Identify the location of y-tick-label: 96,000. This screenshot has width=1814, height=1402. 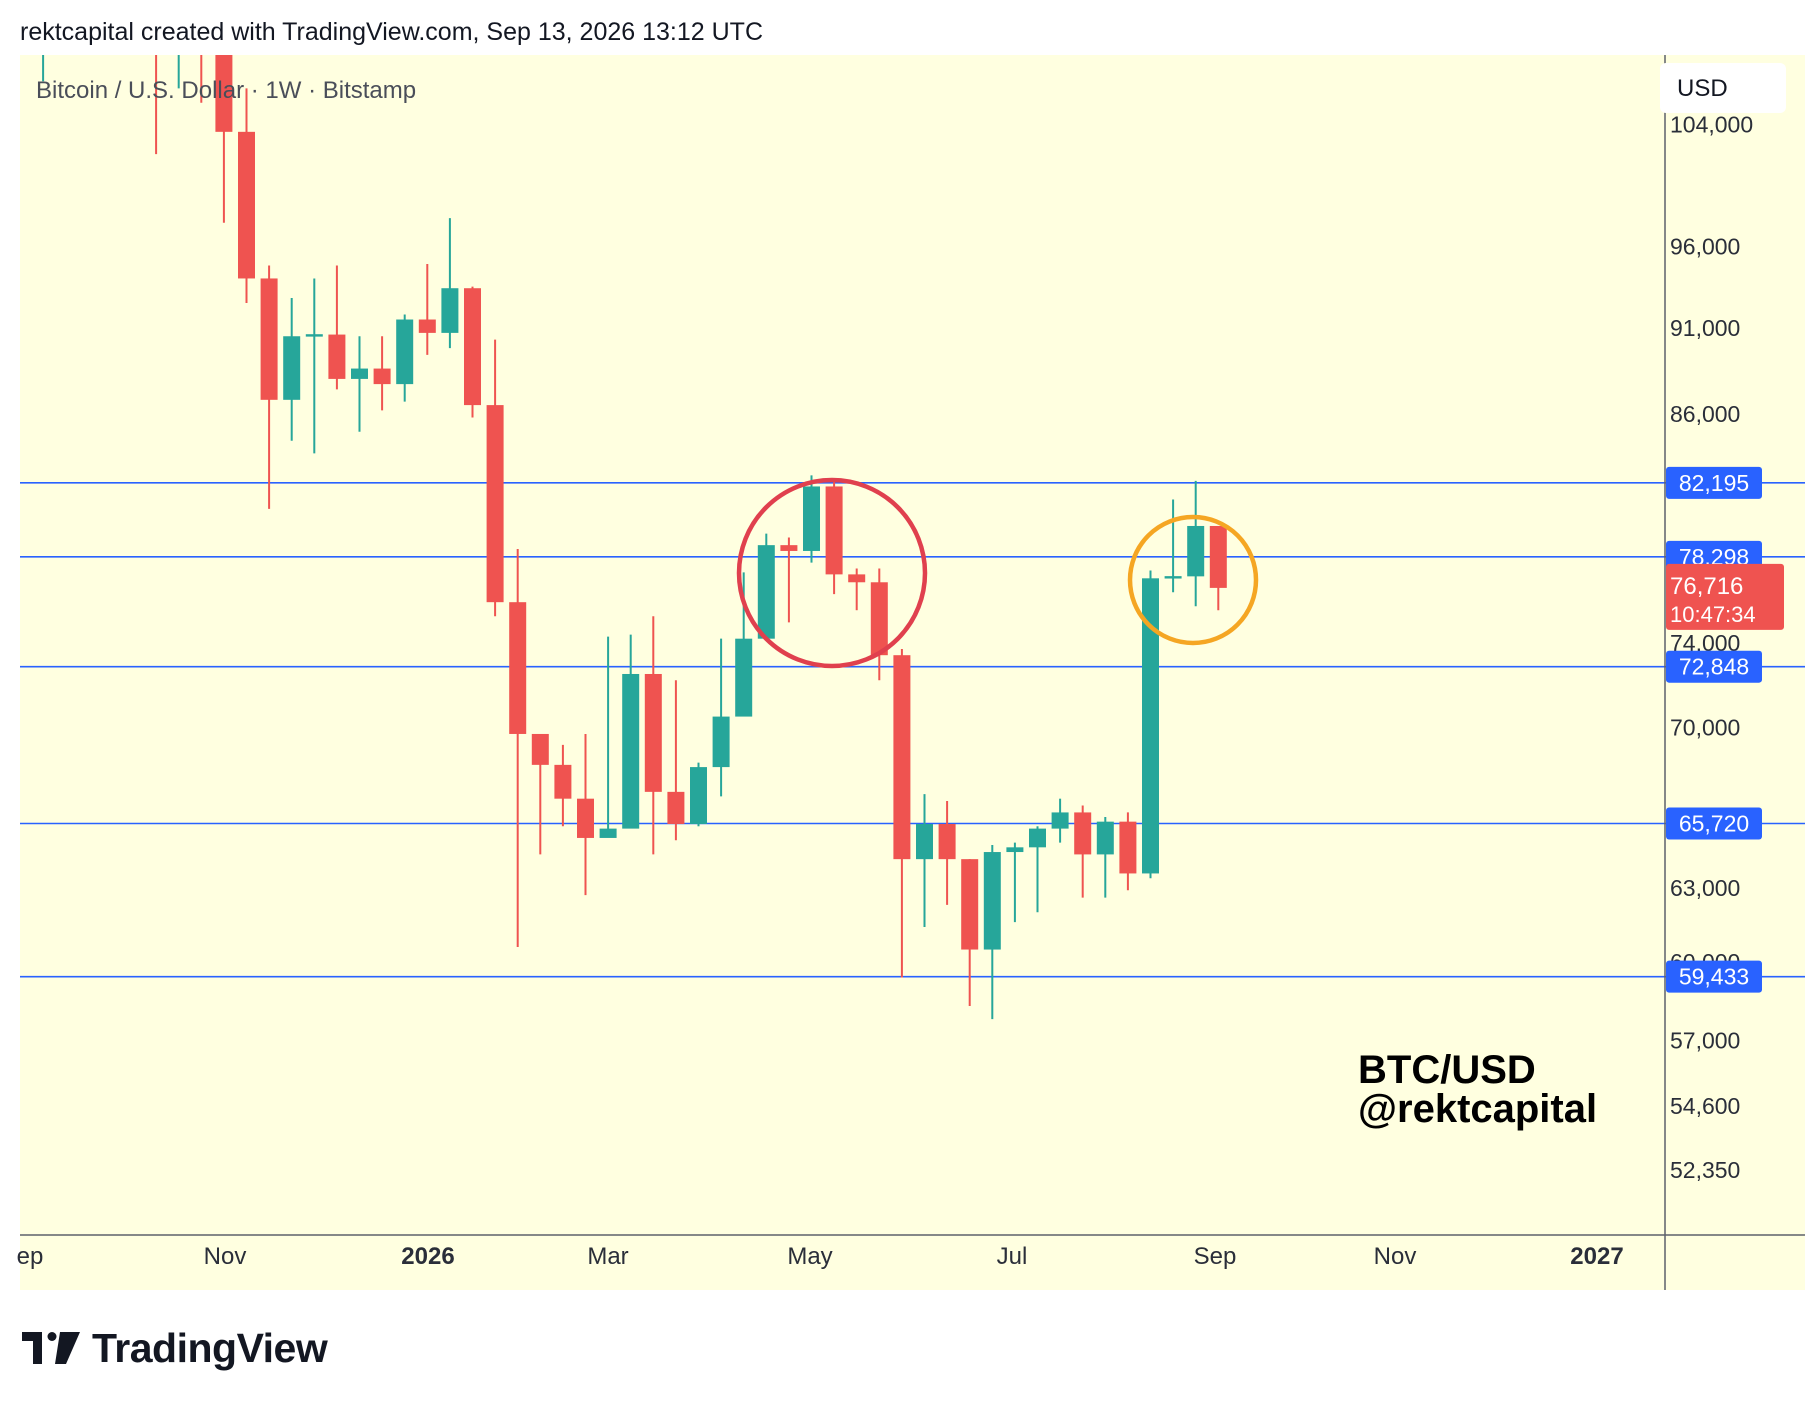
(1705, 246).